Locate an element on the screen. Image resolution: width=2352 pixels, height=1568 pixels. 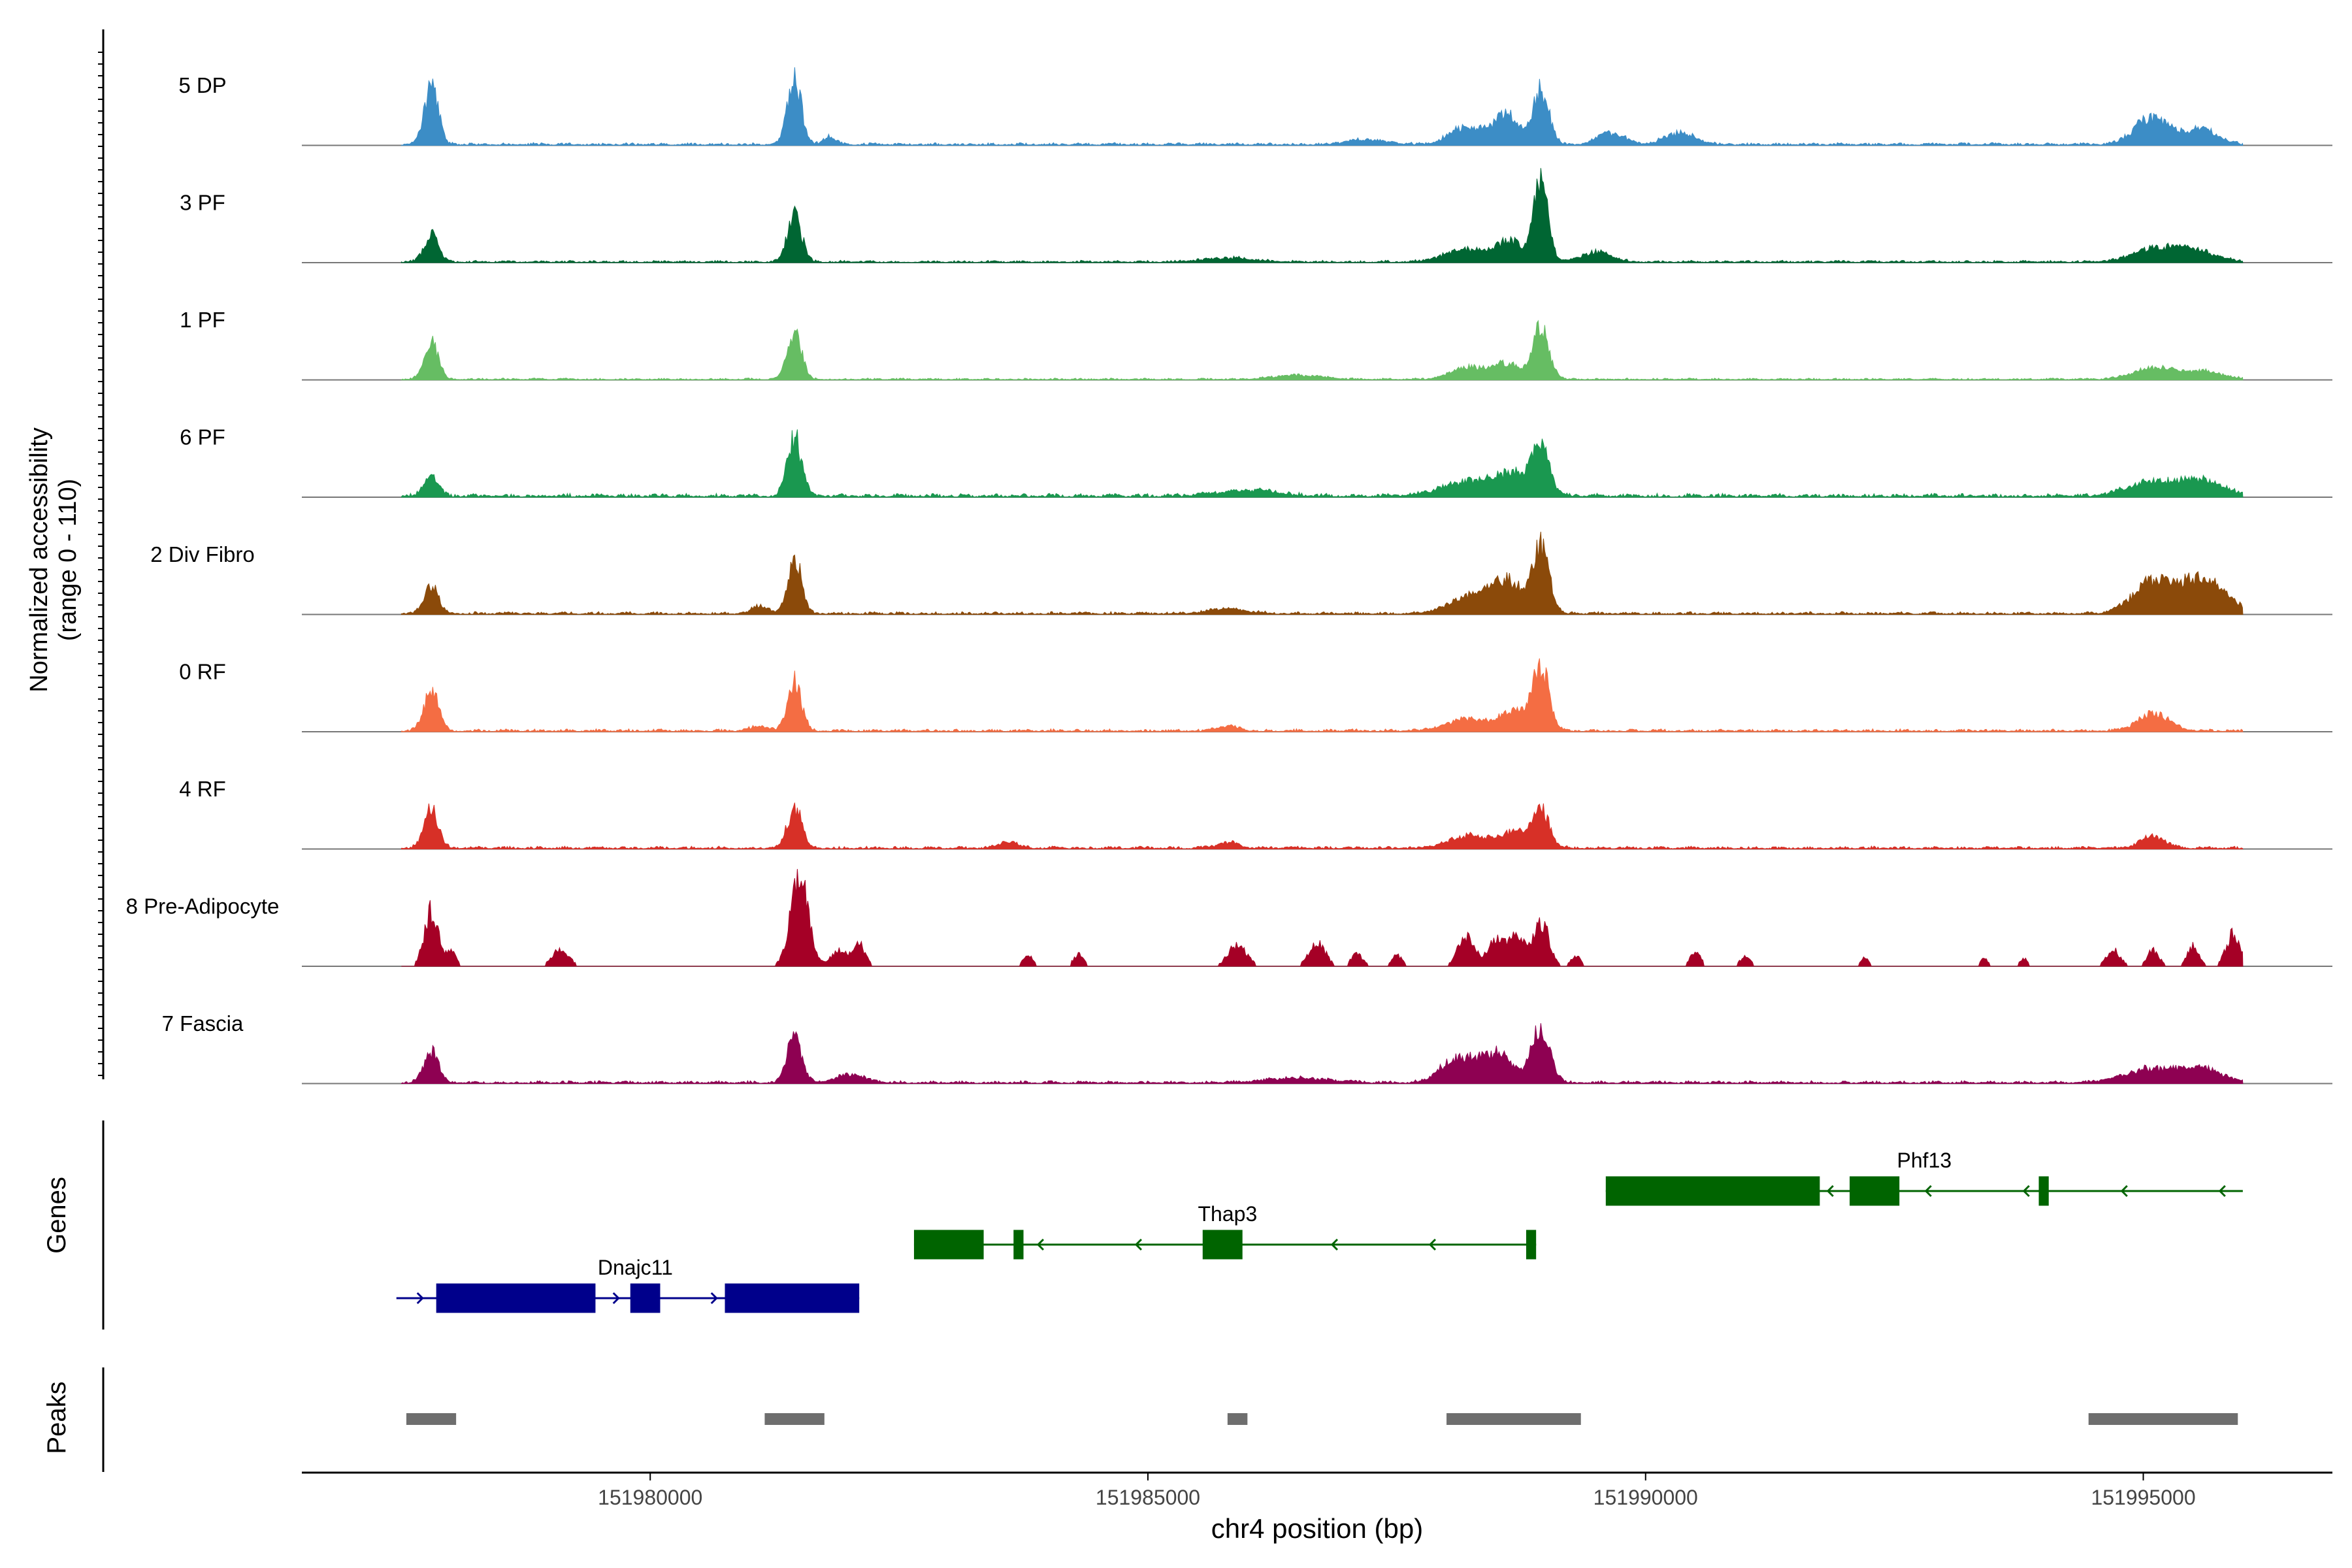
y-axis-label-line-1: Normalized accessibility is located at coordinates (39, 559).